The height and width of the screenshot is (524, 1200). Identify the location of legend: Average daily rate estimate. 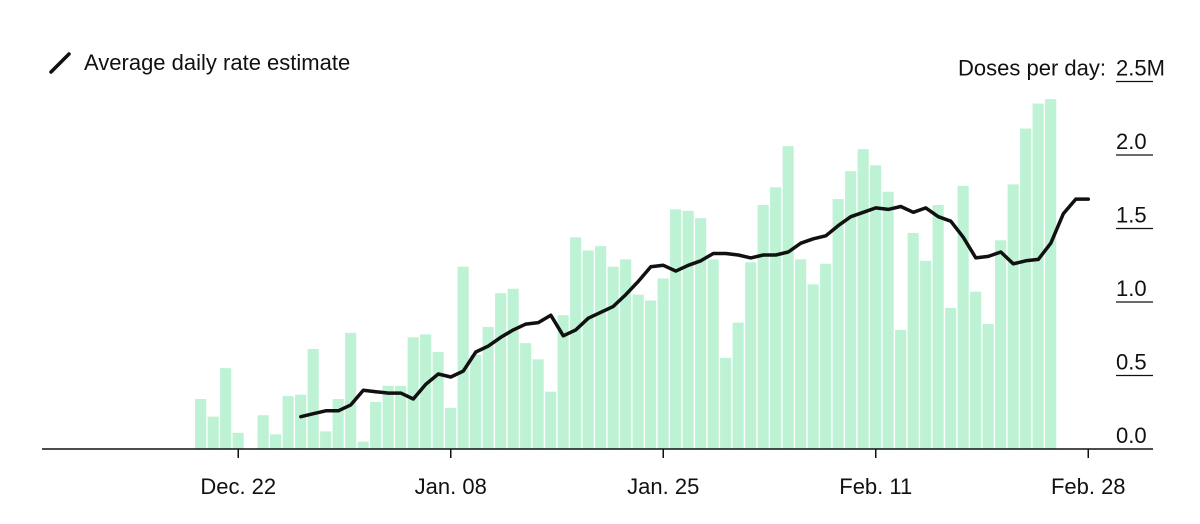
(199, 63).